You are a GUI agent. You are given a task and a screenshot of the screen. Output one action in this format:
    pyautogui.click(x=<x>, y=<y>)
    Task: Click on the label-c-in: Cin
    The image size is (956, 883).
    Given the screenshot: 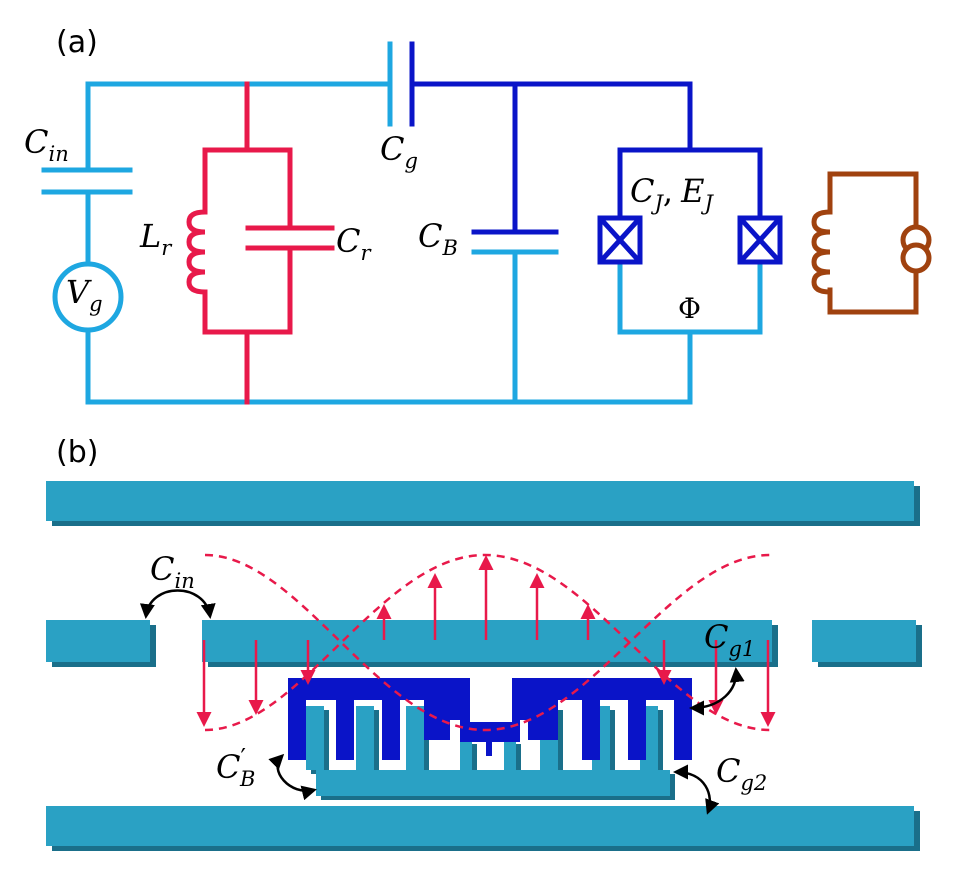 What is the action you would take?
    pyautogui.click(x=46, y=144)
    